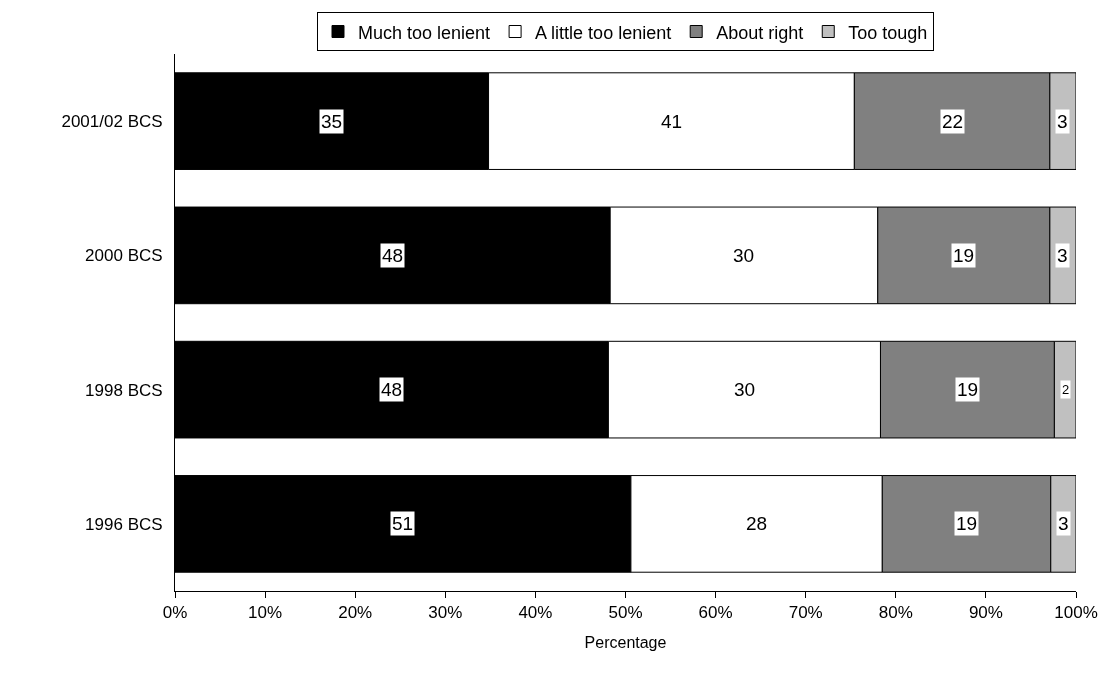  What do you see at coordinates (445, 613) in the screenshot?
I see `x-tick-label: 30%` at bounding box center [445, 613].